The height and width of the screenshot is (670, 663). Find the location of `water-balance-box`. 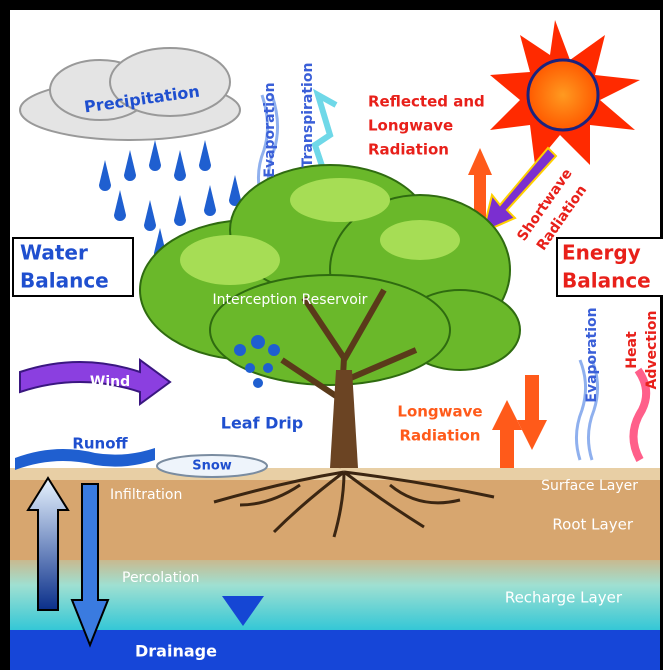

water-balance-box is located at coordinates (73, 267).